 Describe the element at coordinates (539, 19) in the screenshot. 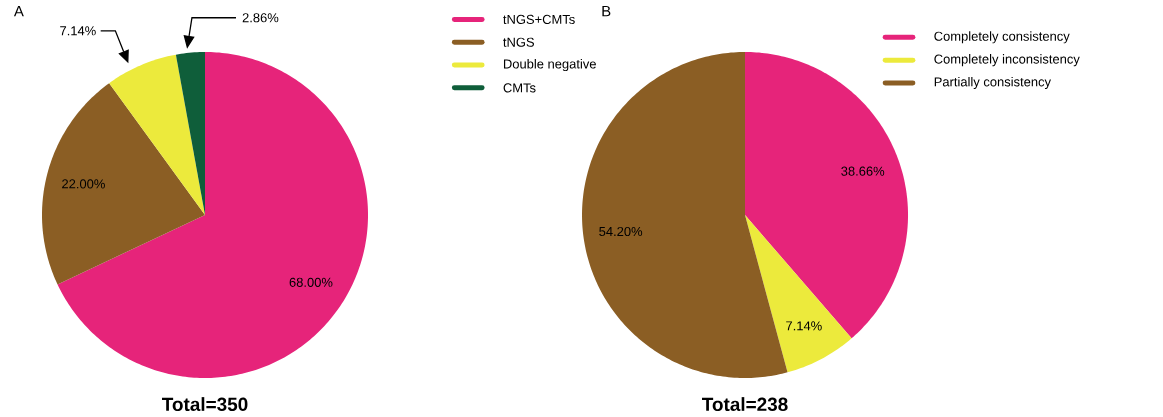

I see `legend-label: tNGS+CMTs` at that location.